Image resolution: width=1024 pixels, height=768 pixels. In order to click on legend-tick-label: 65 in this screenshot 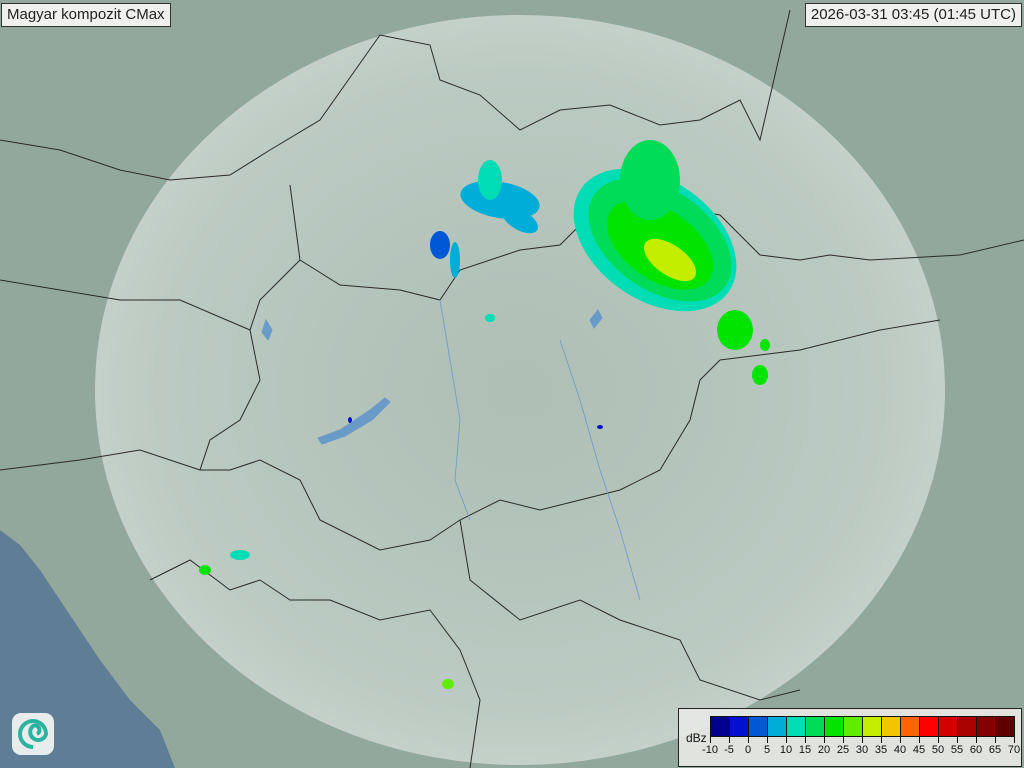, I will do `click(995, 750)`.